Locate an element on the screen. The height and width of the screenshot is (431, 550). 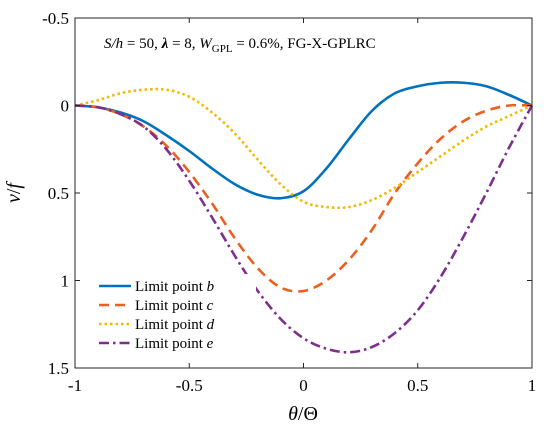
annotation-ratio-value: = 50, is located at coordinates (142, 44).